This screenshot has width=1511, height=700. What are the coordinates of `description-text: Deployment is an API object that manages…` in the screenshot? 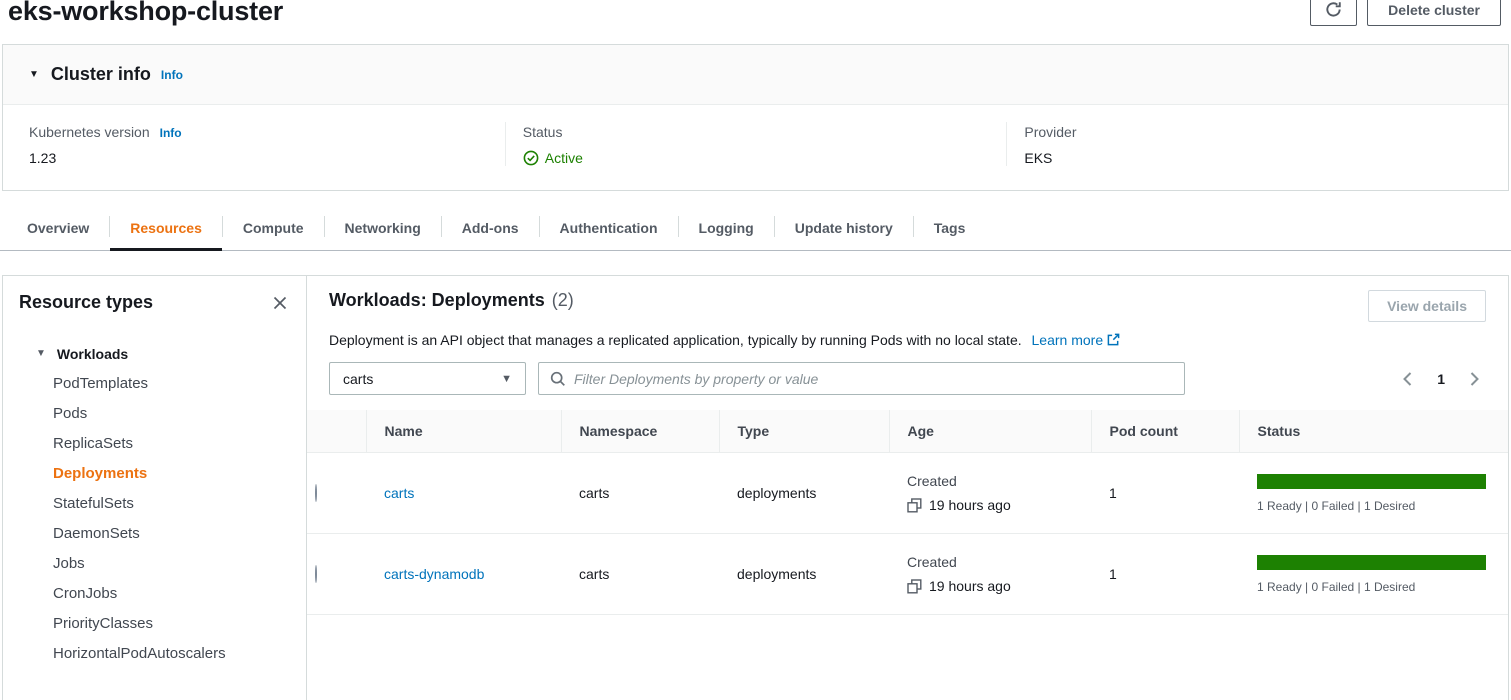 It's located at (675, 340).